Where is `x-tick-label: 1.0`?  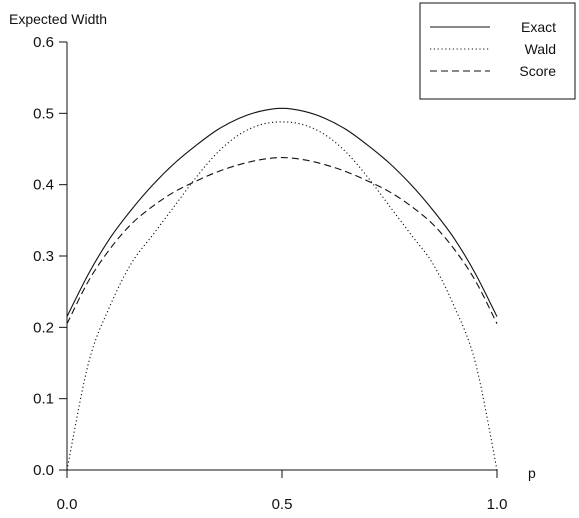
x-tick-label: 1.0 is located at coordinates (497, 504).